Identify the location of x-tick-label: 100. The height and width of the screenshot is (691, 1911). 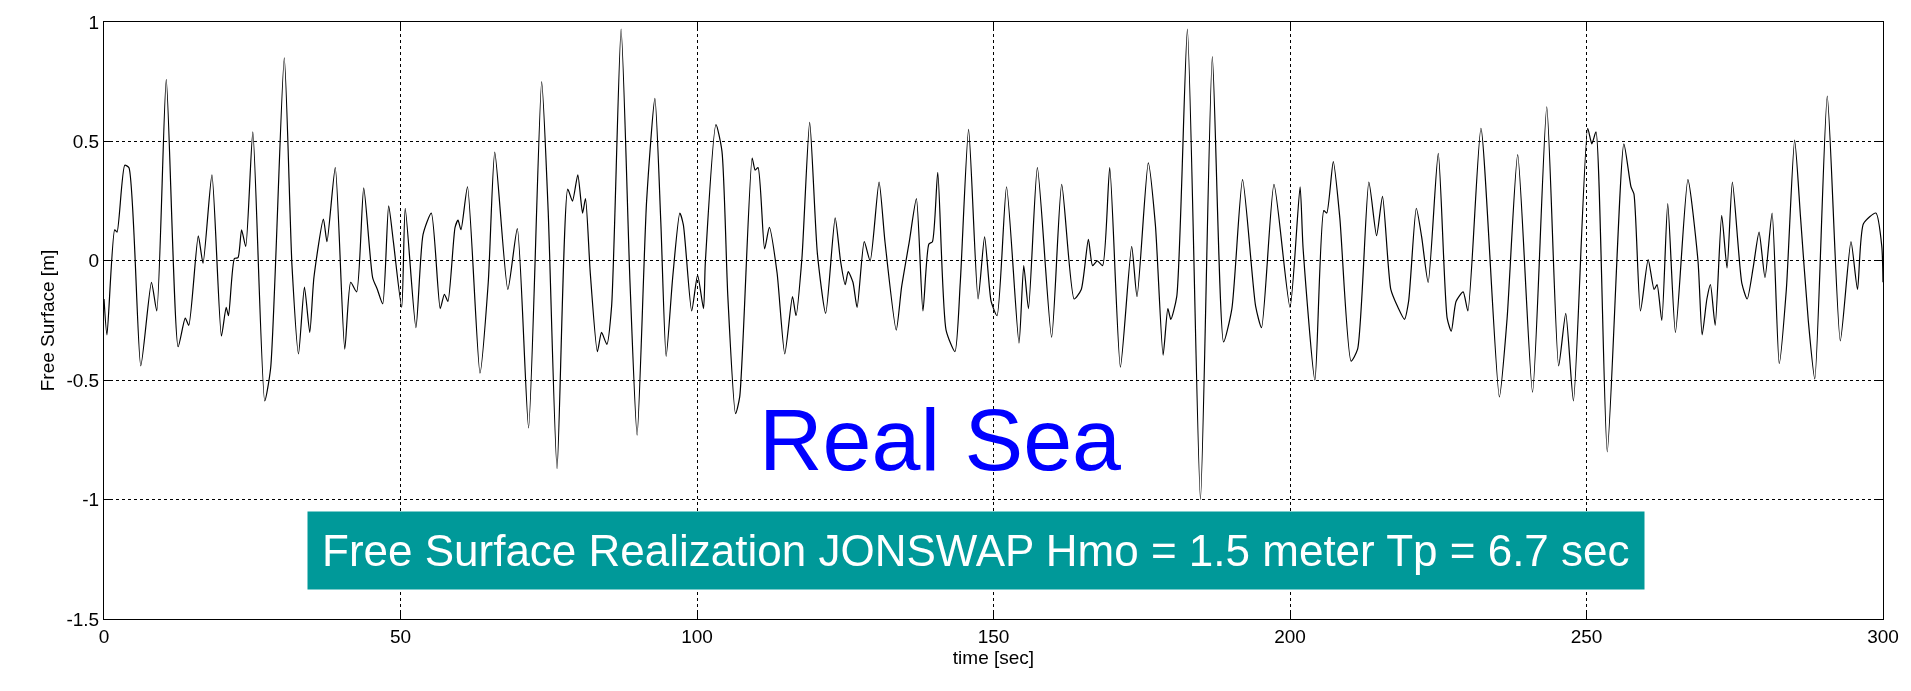
(697, 636).